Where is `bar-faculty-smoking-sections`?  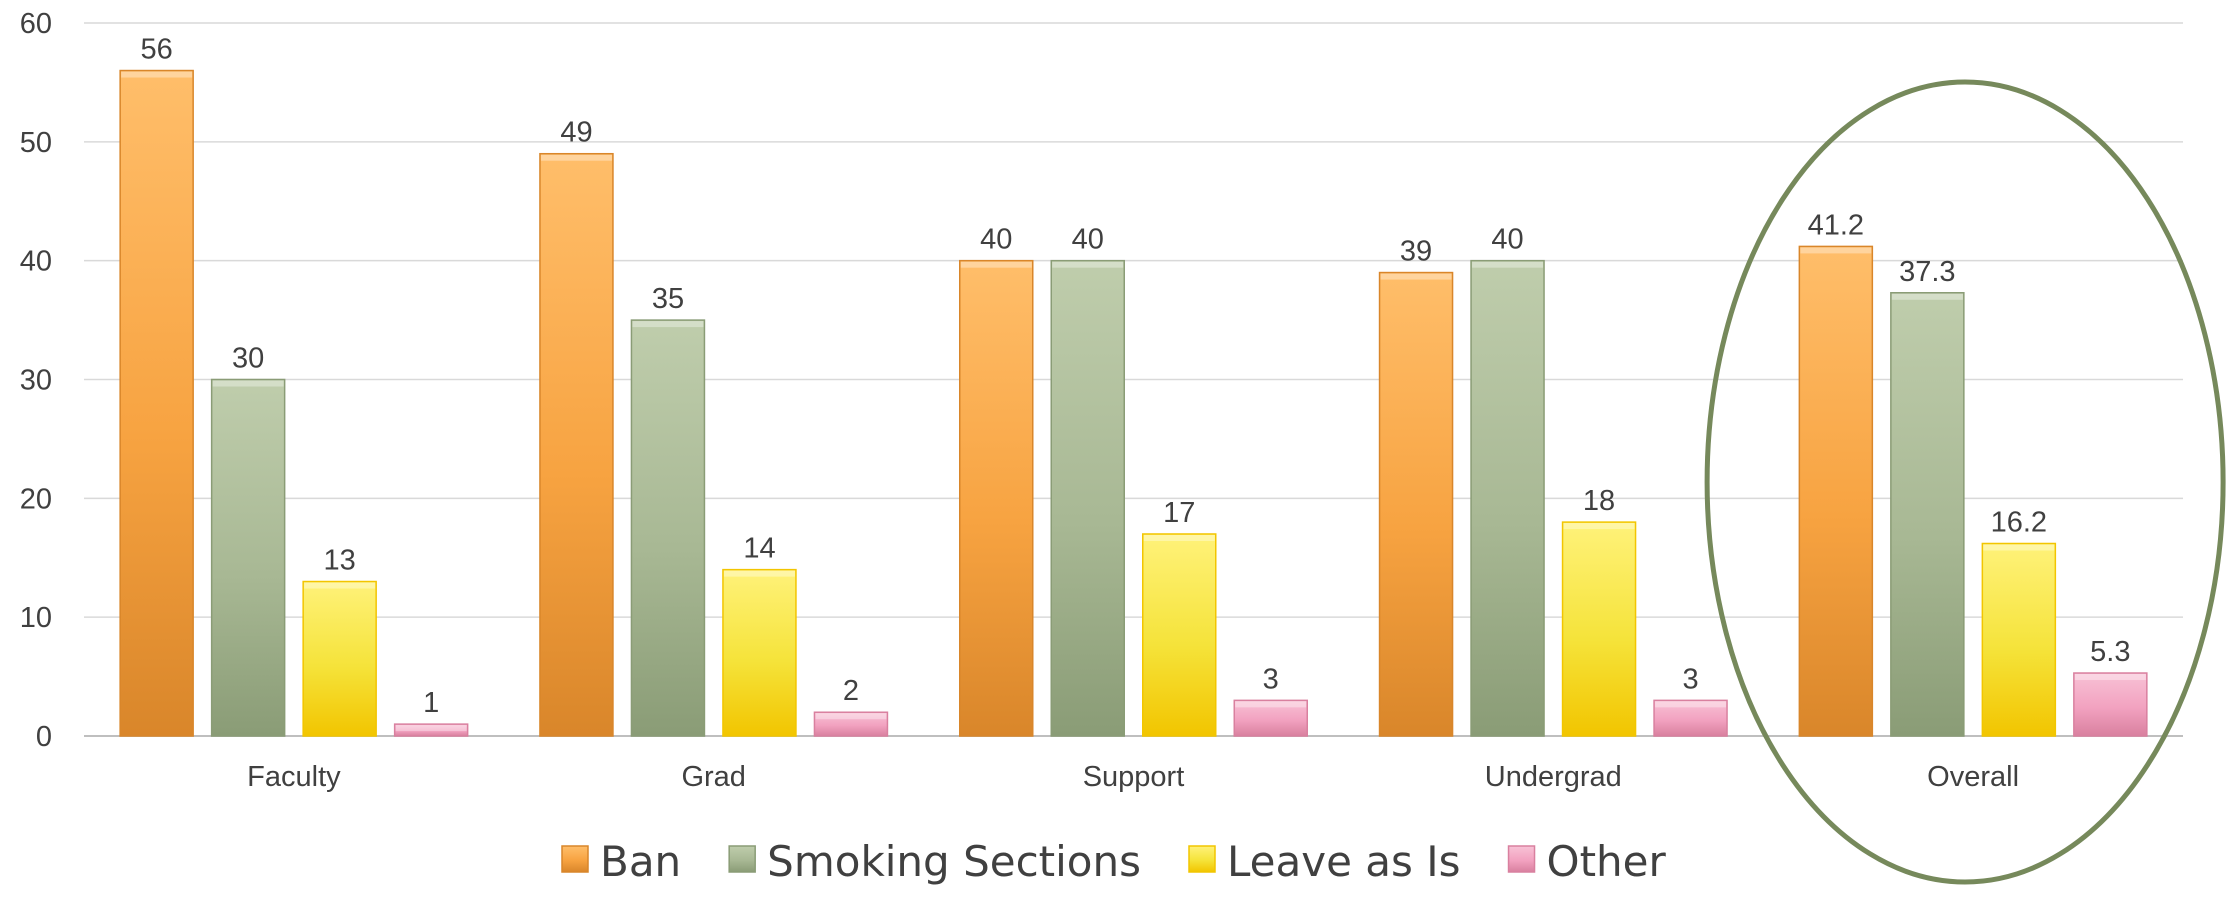
bar-faculty-smoking-sections is located at coordinates (248, 557).